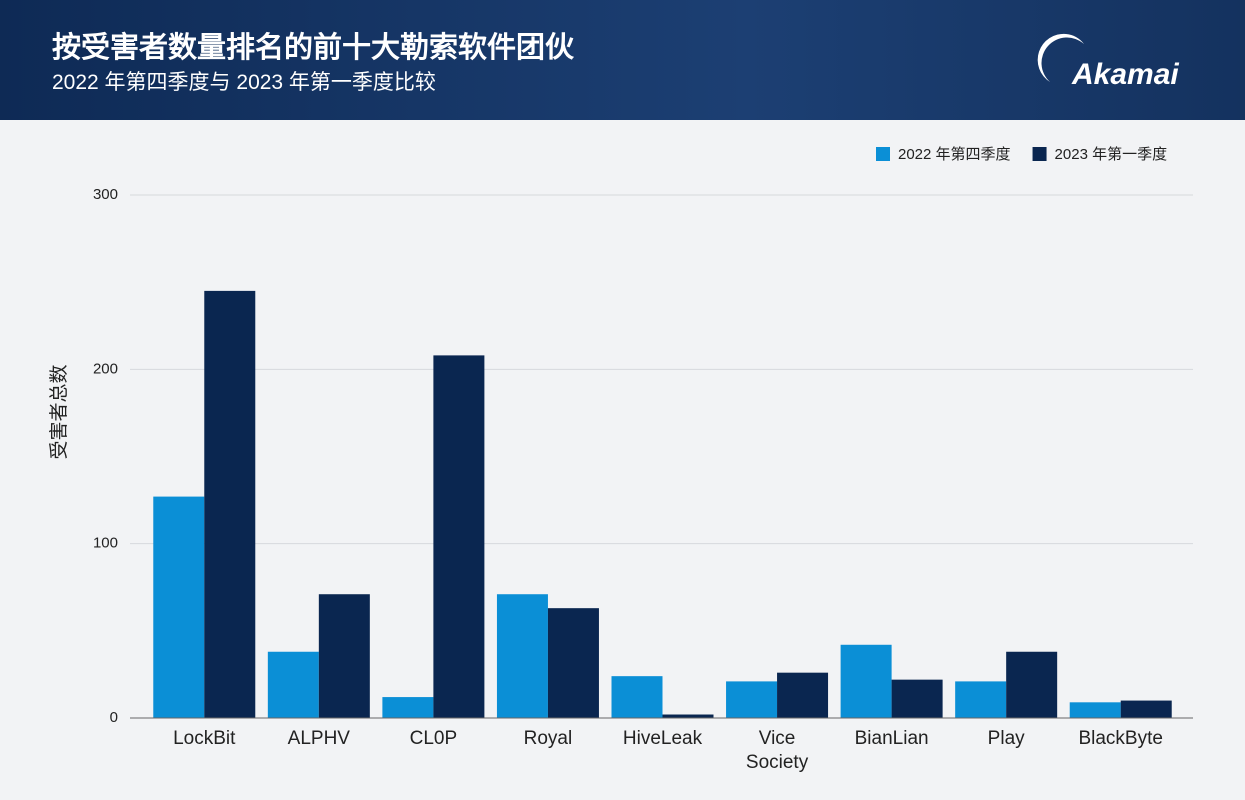  I want to click on x-tick-label: LockBit, so click(204, 738).